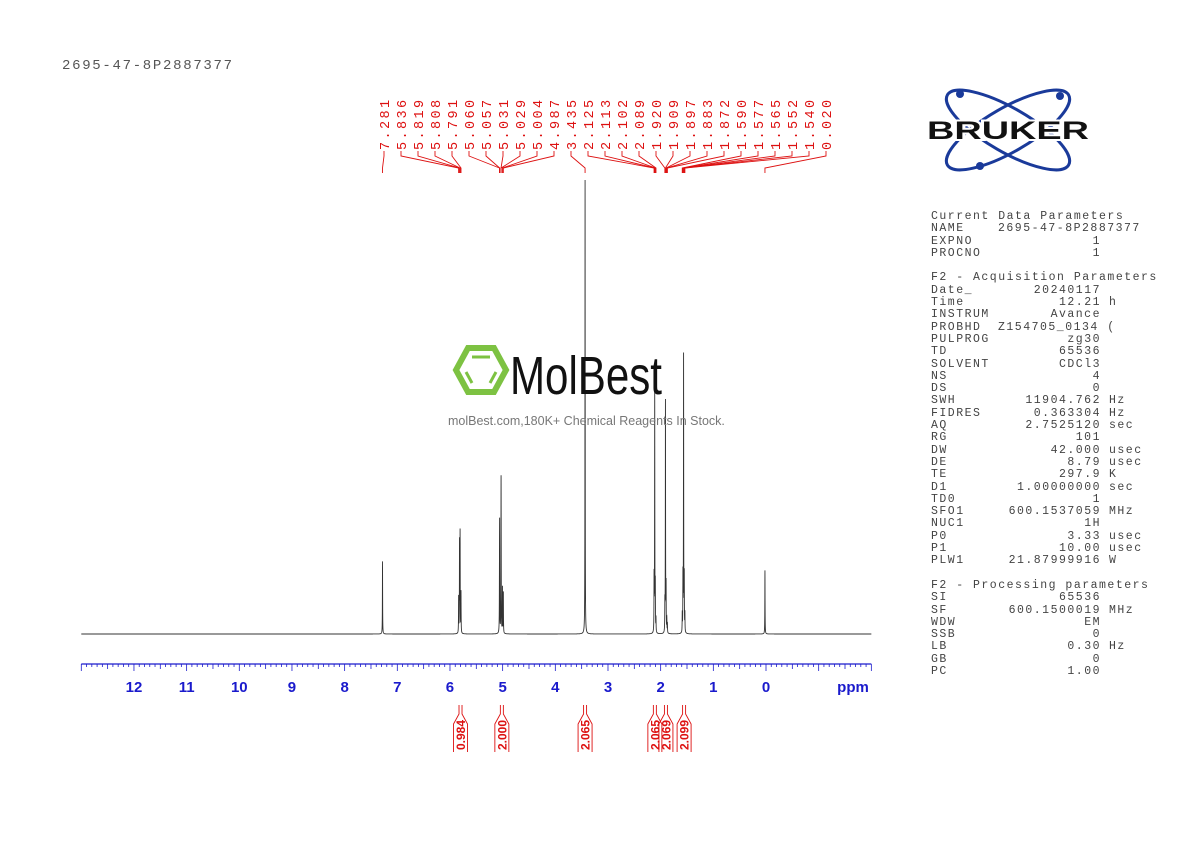  I want to click on parameter-row: PC 1.00, so click(1044, 671).